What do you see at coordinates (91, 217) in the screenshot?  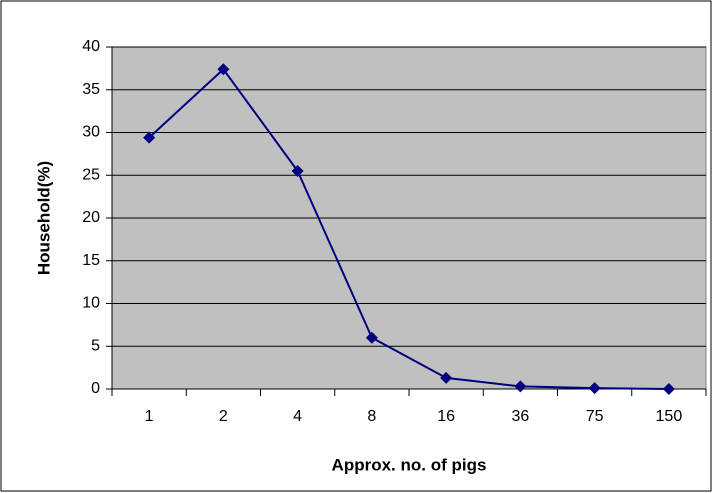 I see `y-tick-label: 20` at bounding box center [91, 217].